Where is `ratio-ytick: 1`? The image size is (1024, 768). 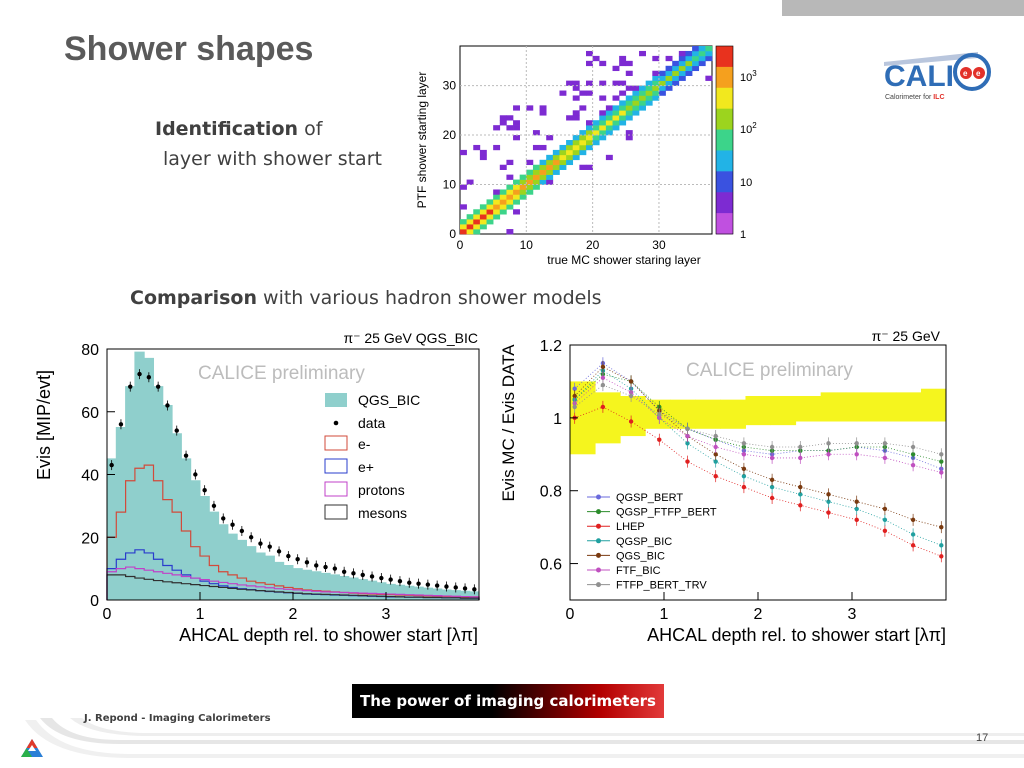
ratio-ytick: 1 is located at coordinates (557, 419).